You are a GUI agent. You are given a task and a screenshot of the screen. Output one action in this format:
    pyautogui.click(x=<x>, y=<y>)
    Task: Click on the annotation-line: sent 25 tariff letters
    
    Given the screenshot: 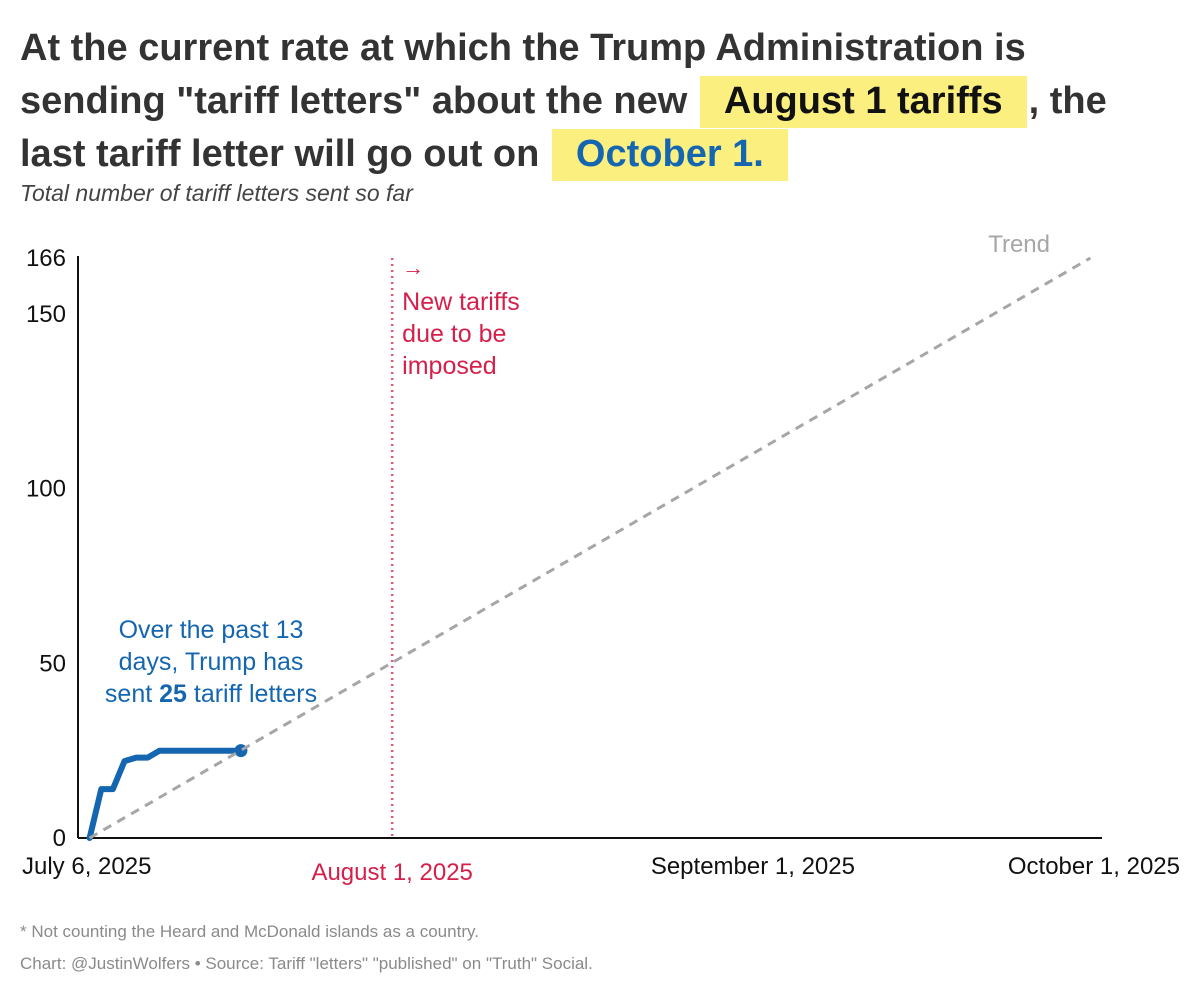 What is the action you would take?
    pyautogui.click(x=211, y=694)
    